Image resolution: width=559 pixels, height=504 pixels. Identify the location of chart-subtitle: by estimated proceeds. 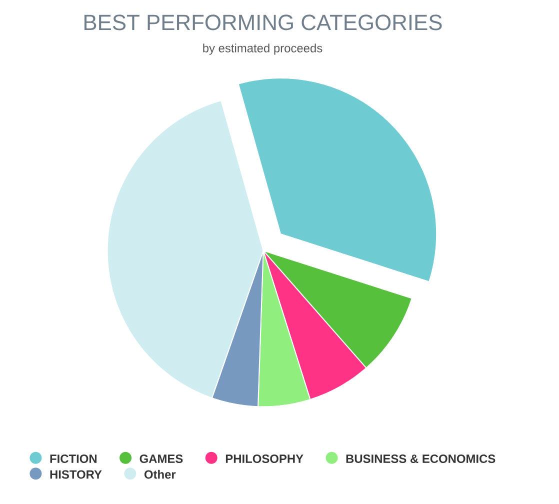
(262, 49).